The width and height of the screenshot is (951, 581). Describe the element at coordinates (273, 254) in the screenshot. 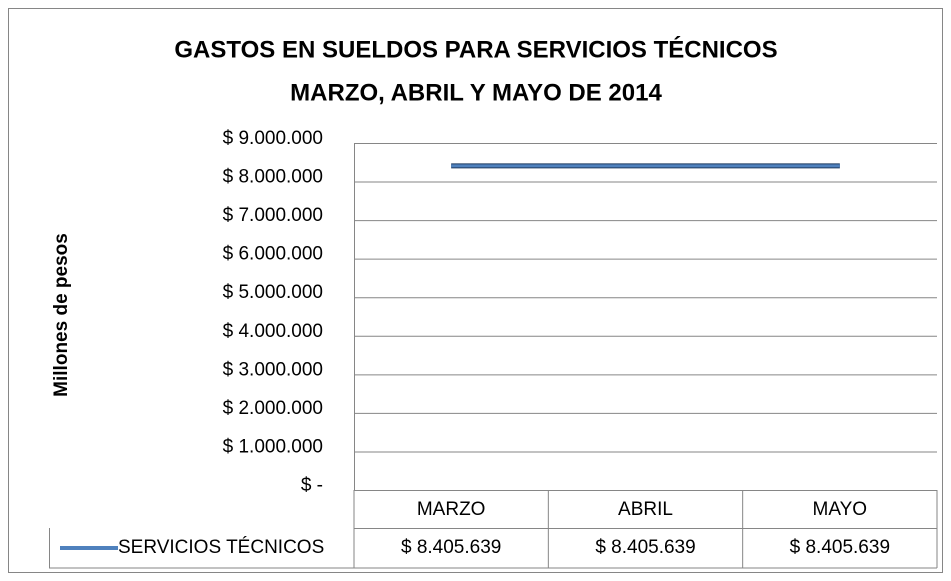

I see `y-tick-label: $ 6.000.000` at that location.